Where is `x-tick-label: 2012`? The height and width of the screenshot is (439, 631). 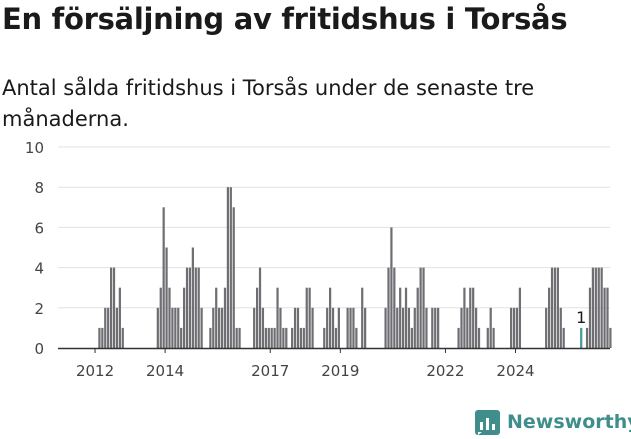
x-tick-label: 2012 is located at coordinates (95, 371).